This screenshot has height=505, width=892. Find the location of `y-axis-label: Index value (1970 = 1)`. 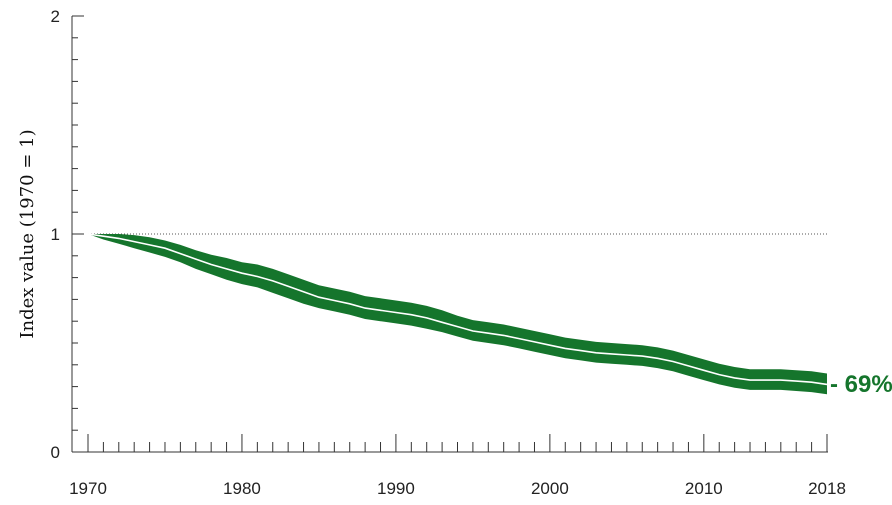

y-axis-label: Index value (1970 = 1) is located at coordinates (27, 233).